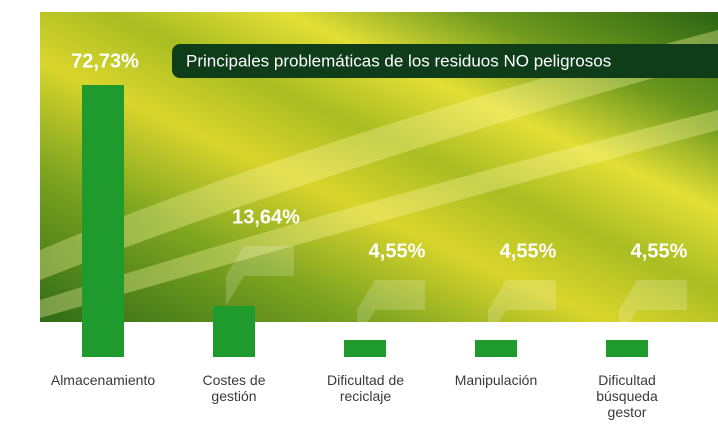 The image size is (718, 428). I want to click on category-label: Dificultad de reciclaje, so click(365, 388).